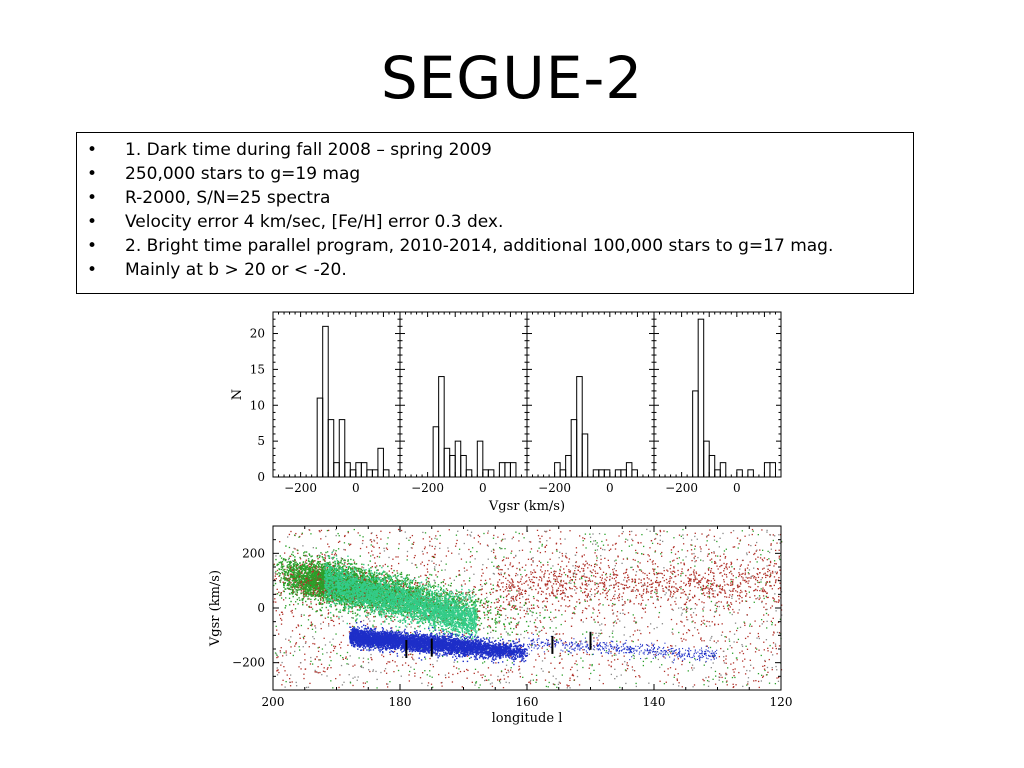  What do you see at coordinates (257, 334) in the screenshot?
I see `y-tick-label: 20` at bounding box center [257, 334].